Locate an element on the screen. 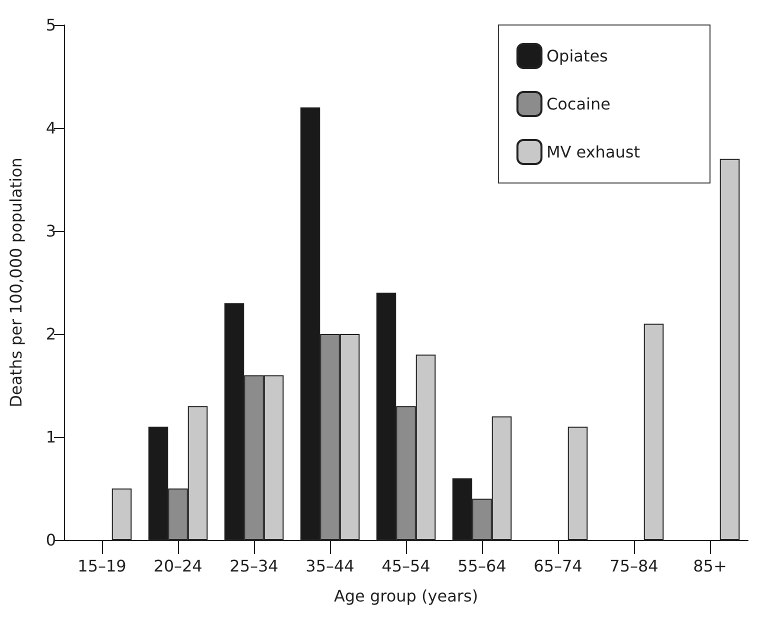  x-tick-label: 35–44 is located at coordinates (330, 566).